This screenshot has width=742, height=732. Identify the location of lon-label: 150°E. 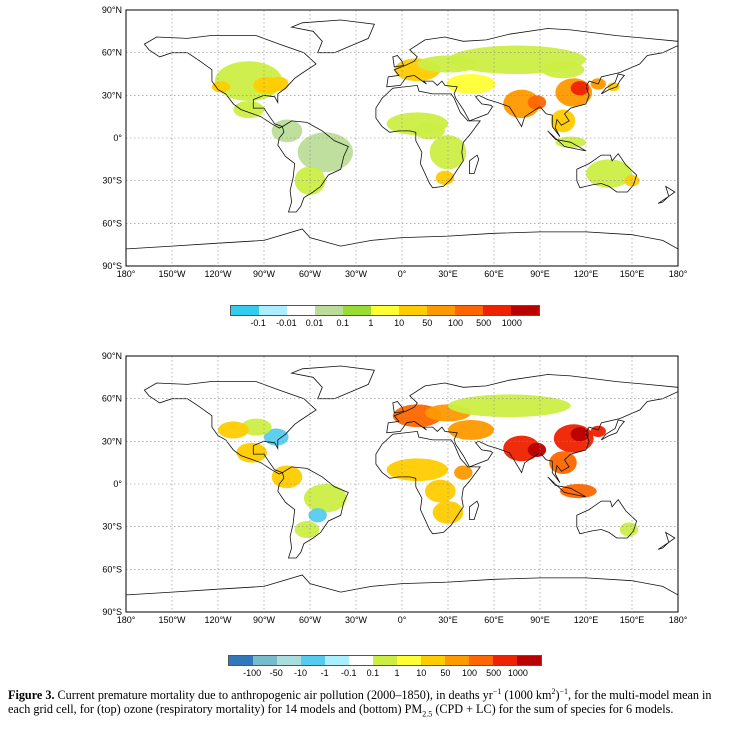
(632, 620).